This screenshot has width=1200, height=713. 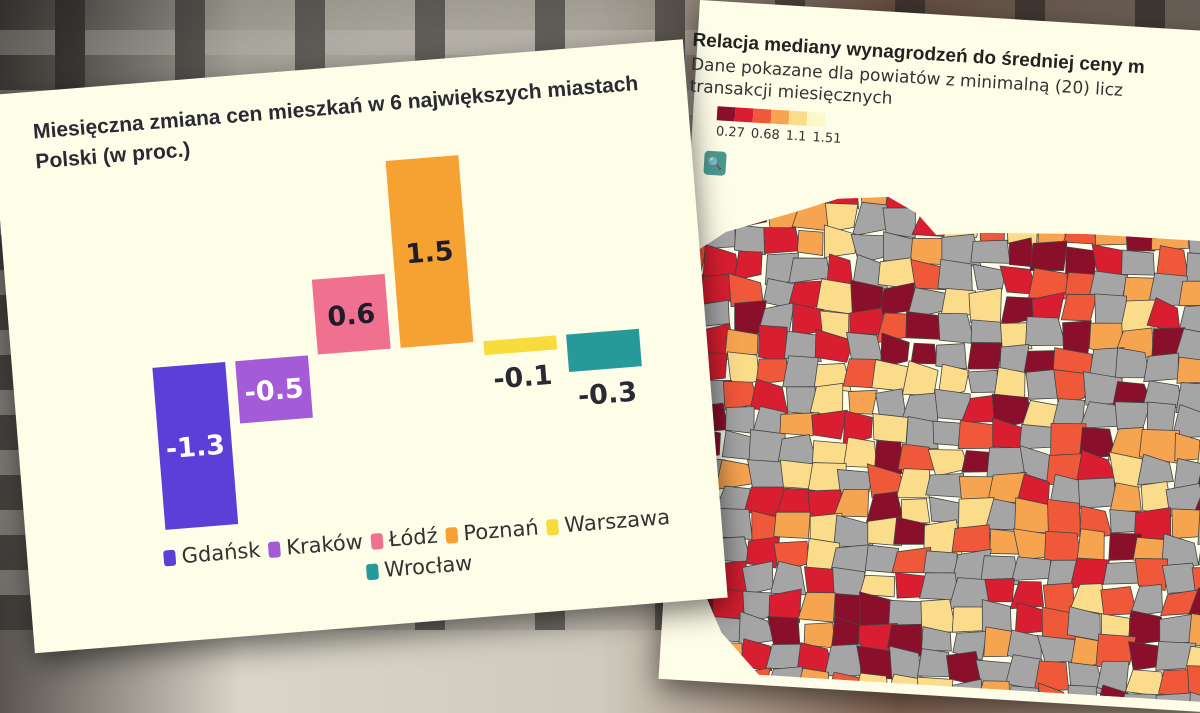 What do you see at coordinates (195, 445) in the screenshot?
I see `bar-gdańsk` at bounding box center [195, 445].